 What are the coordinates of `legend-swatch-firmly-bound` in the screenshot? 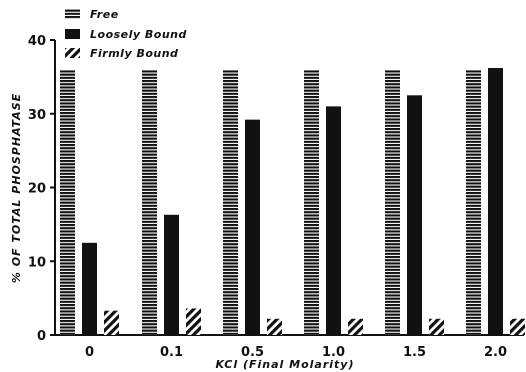 It's located at (72, 53).